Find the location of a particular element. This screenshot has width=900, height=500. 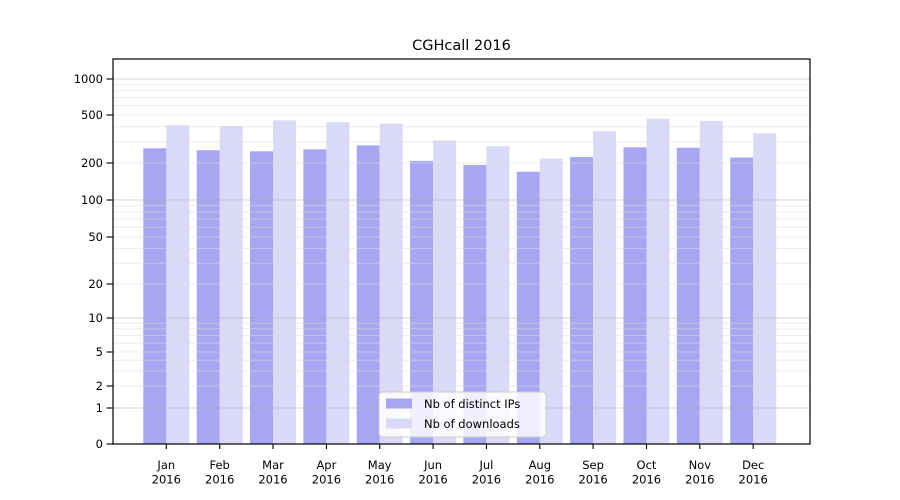

bar-distinct-ips-oct is located at coordinates (635, 296).